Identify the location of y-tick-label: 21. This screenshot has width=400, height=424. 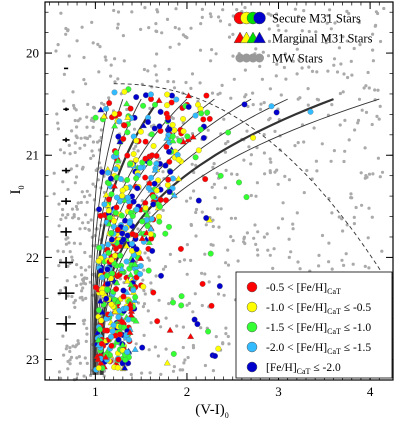
(32, 155).